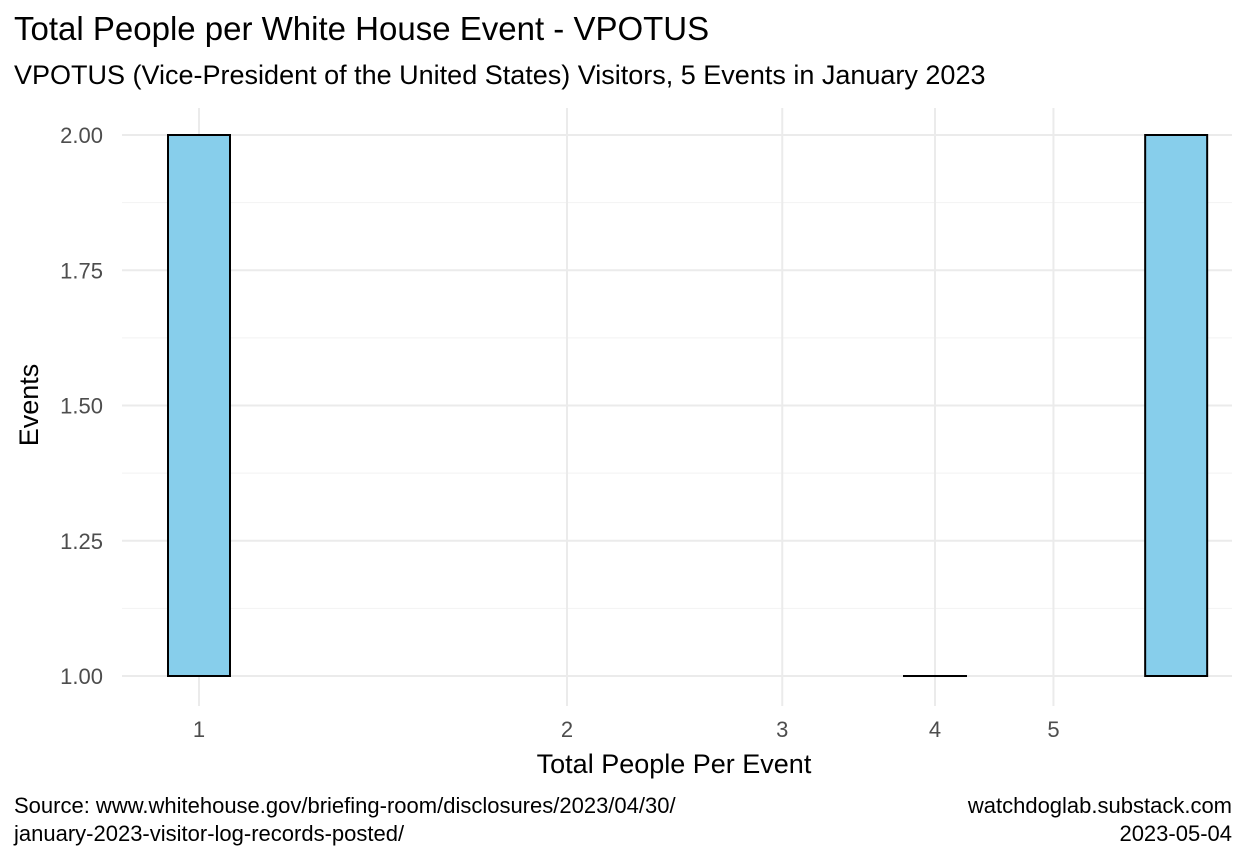 This screenshot has height=864, width=1248. What do you see at coordinates (81, 270) in the screenshot?
I see `y-tick-label: 1.75` at bounding box center [81, 270].